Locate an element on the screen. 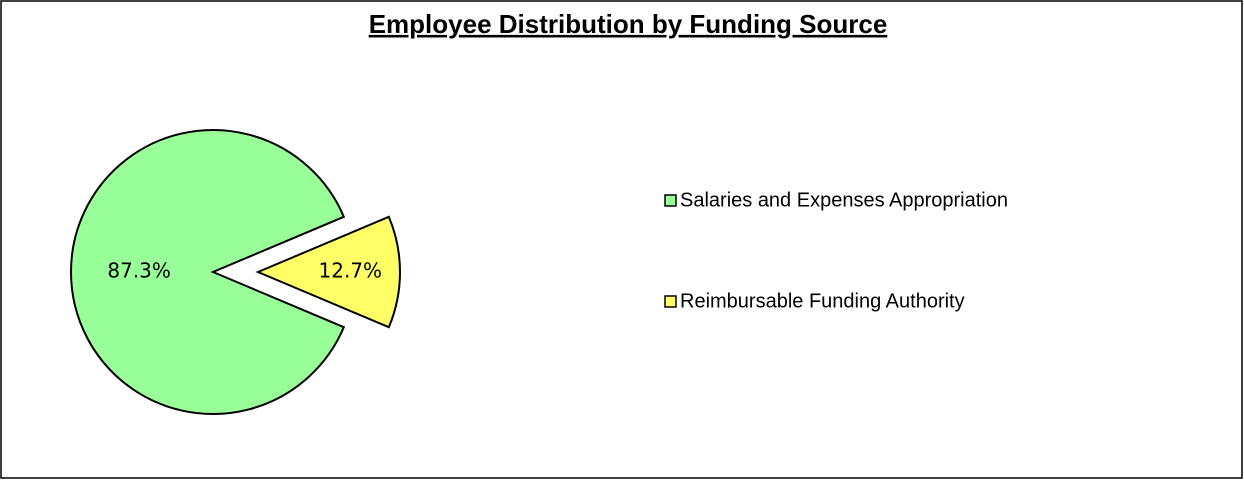 This screenshot has height=480, width=1244. legend-label: Salaries and Expenses Appropriation is located at coordinates (844, 200).